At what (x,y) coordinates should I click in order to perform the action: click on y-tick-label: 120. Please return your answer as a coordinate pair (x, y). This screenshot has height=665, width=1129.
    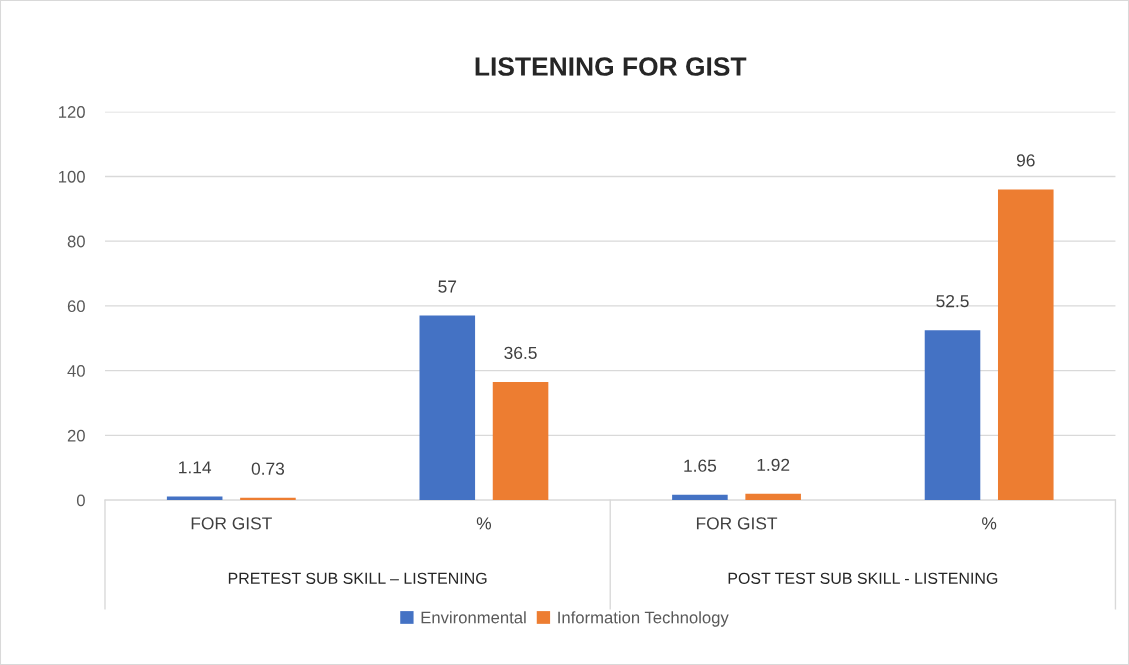
    Looking at the image, I should click on (72, 112).